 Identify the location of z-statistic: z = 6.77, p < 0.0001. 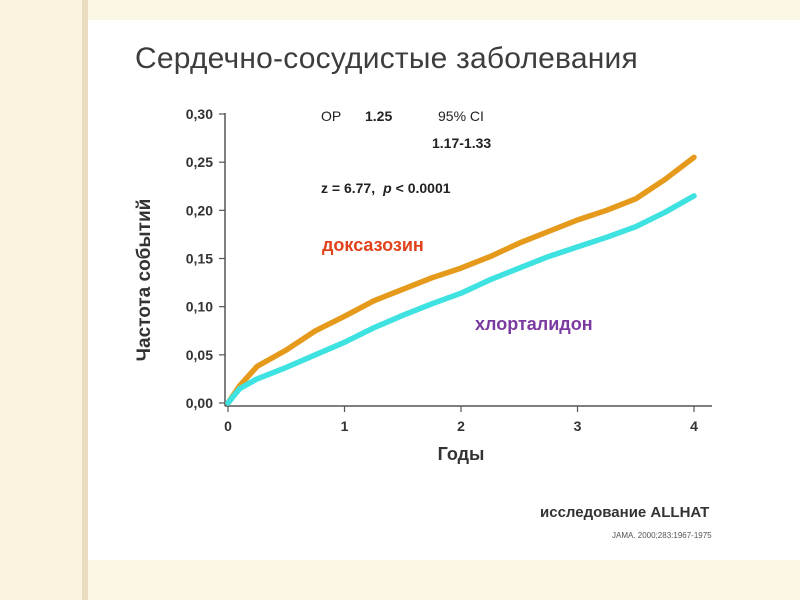
(386, 188).